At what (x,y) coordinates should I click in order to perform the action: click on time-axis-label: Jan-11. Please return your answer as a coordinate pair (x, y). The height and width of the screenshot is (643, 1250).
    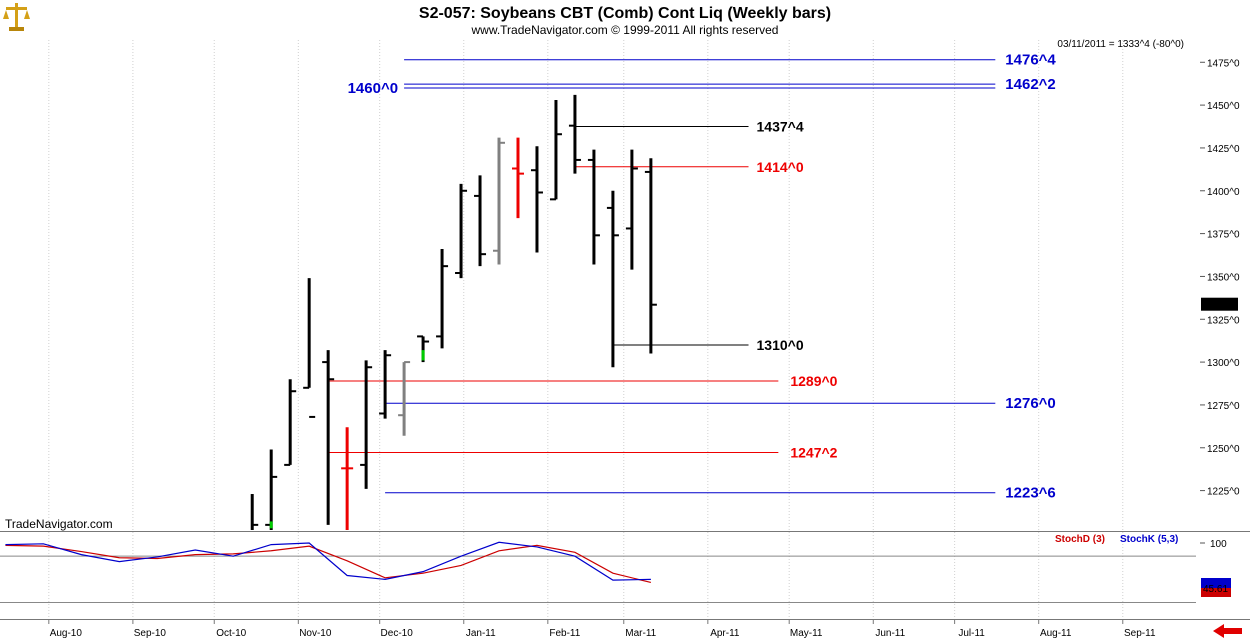
    Looking at the image, I should click on (481, 633).